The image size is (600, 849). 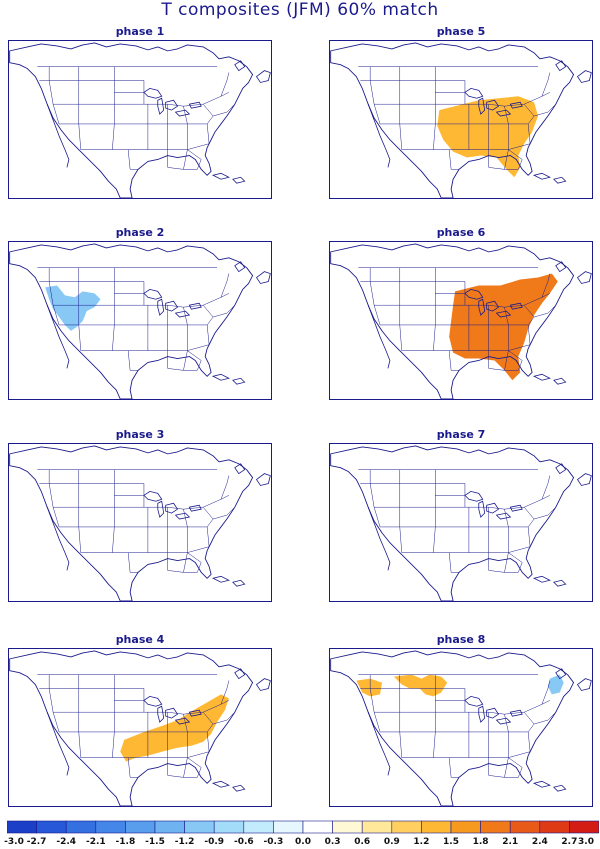 What do you see at coordinates (140, 31) in the screenshot?
I see `panel-title: phase 1` at bounding box center [140, 31].